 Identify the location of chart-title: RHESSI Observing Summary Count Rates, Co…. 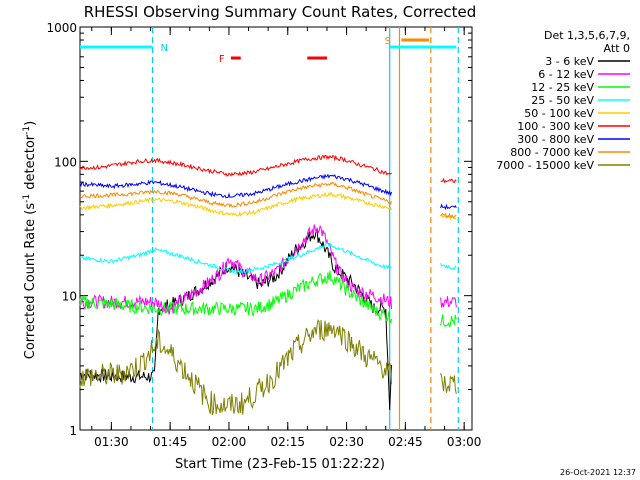
(280, 12).